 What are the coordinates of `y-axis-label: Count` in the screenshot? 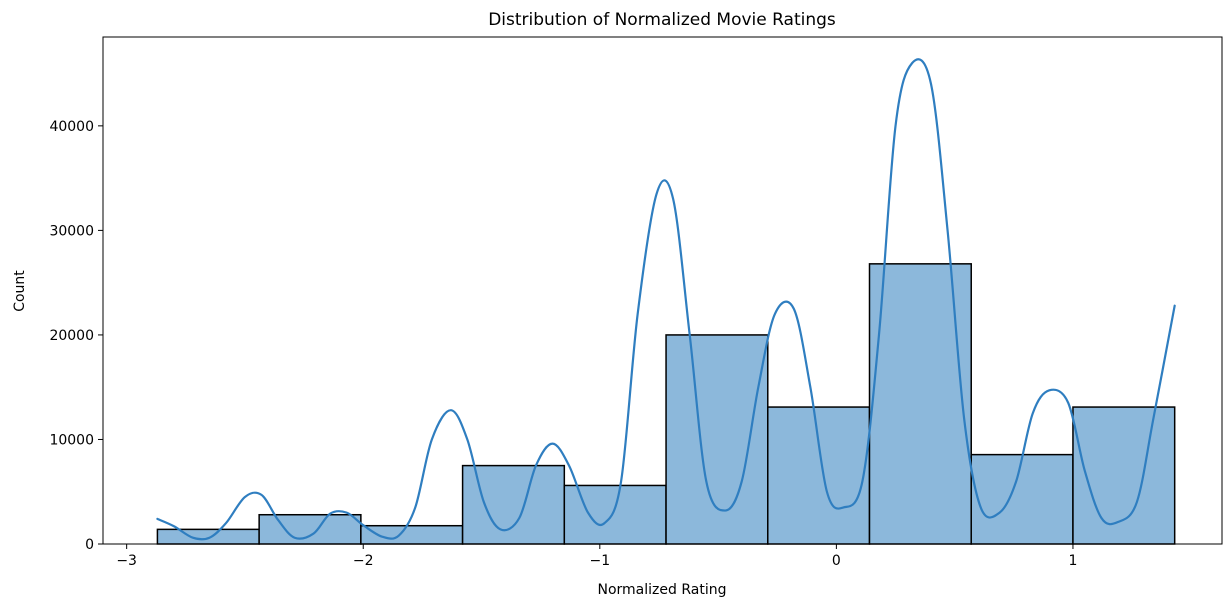 It's located at (20, 291).